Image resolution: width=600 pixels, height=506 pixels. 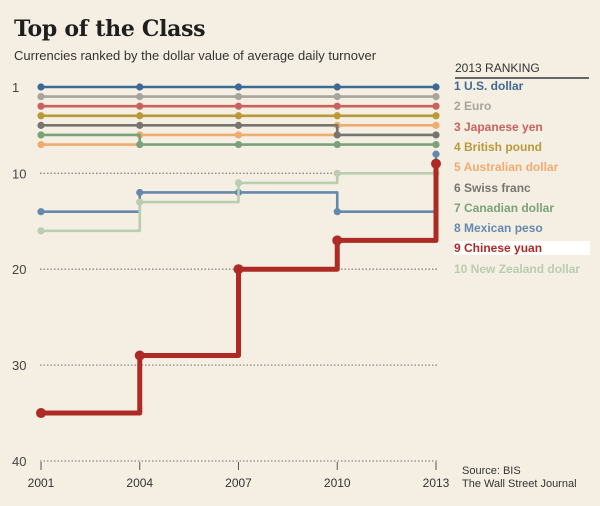 What do you see at coordinates (492, 187) in the screenshot?
I see `legend-item: 6 Swiss franc` at bounding box center [492, 187].